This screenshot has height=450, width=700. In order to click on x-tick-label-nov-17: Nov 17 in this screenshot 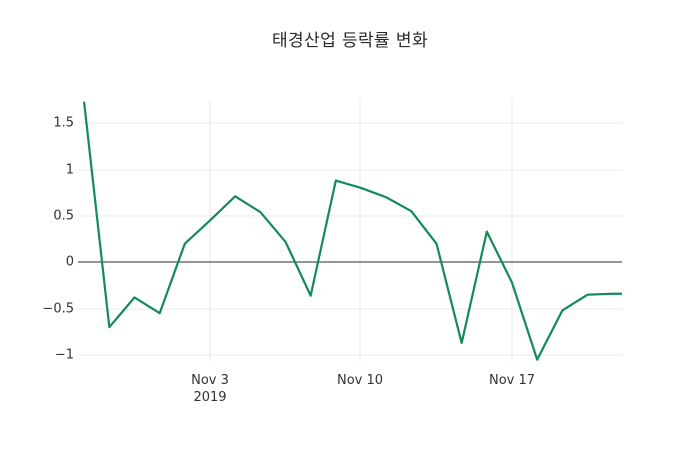, I will do `click(512, 380)`.